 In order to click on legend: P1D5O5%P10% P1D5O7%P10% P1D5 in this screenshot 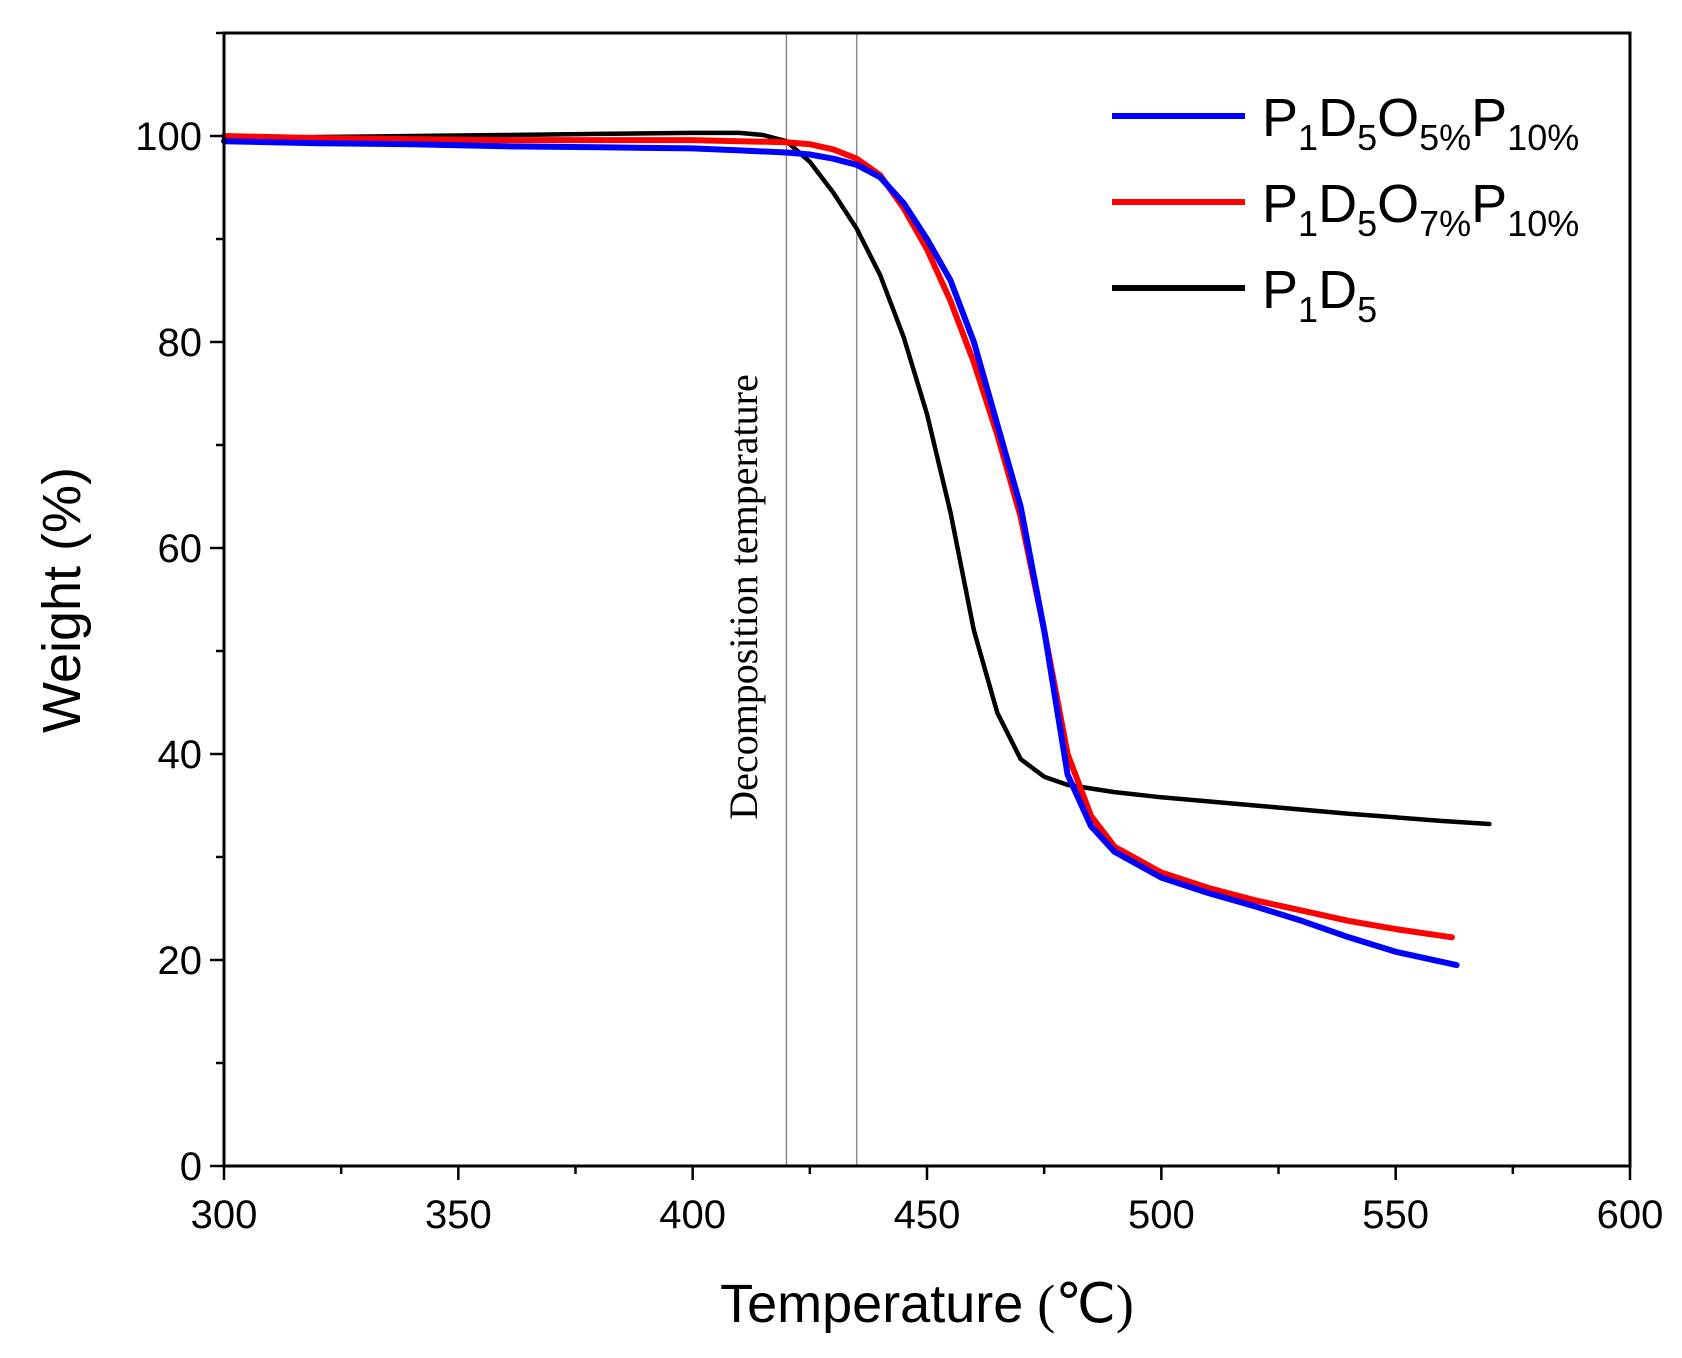, I will do `click(1345, 209)`.